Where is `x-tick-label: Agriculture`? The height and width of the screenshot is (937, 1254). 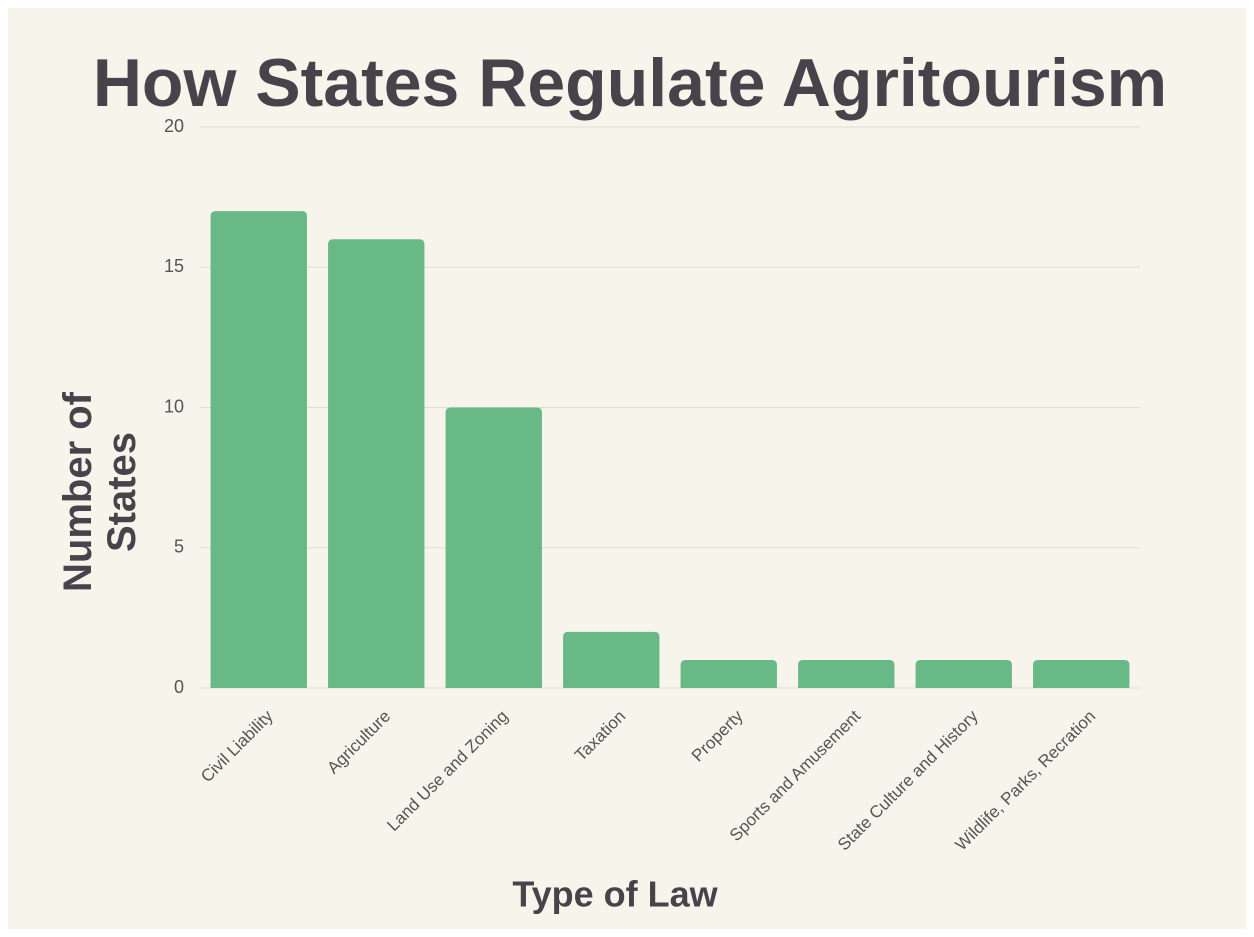
x-tick-label: Agriculture is located at coordinates (358, 742).